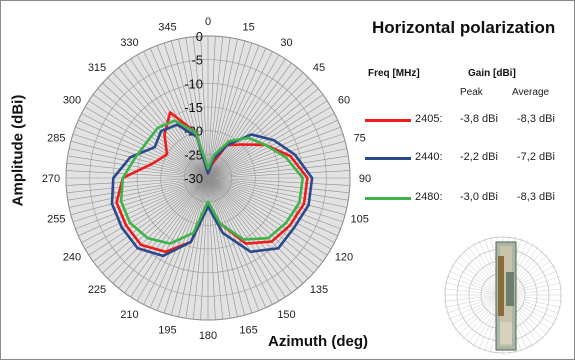  I want to click on angle-tick-label: 120, so click(344, 258).